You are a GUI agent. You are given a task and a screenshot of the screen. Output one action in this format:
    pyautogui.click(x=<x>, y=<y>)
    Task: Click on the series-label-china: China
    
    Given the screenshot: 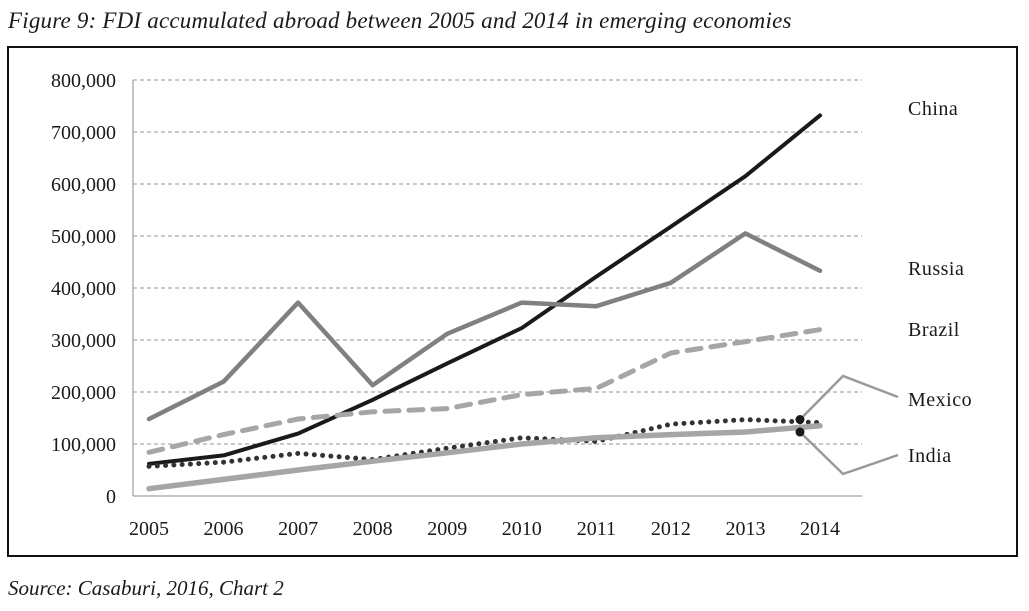 What is the action you would take?
    pyautogui.click(x=933, y=109)
    